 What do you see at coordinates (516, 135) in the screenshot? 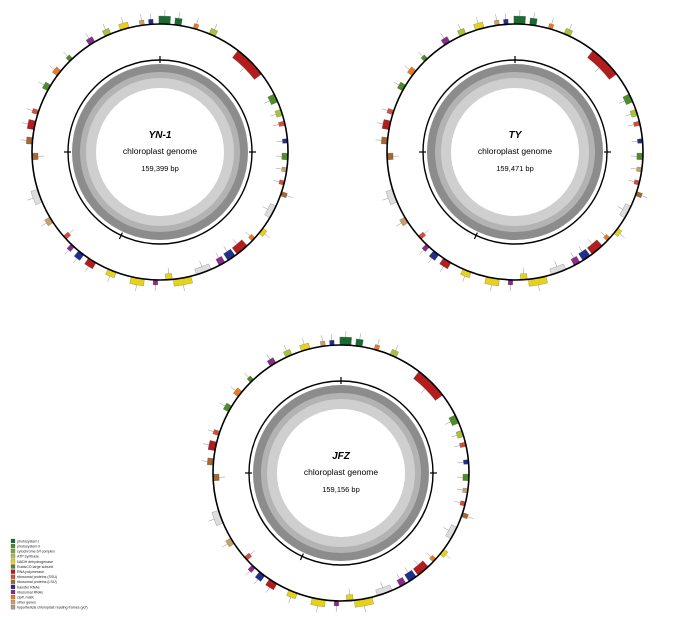
I see `genome-map-ty-name: TY` at bounding box center [516, 135].